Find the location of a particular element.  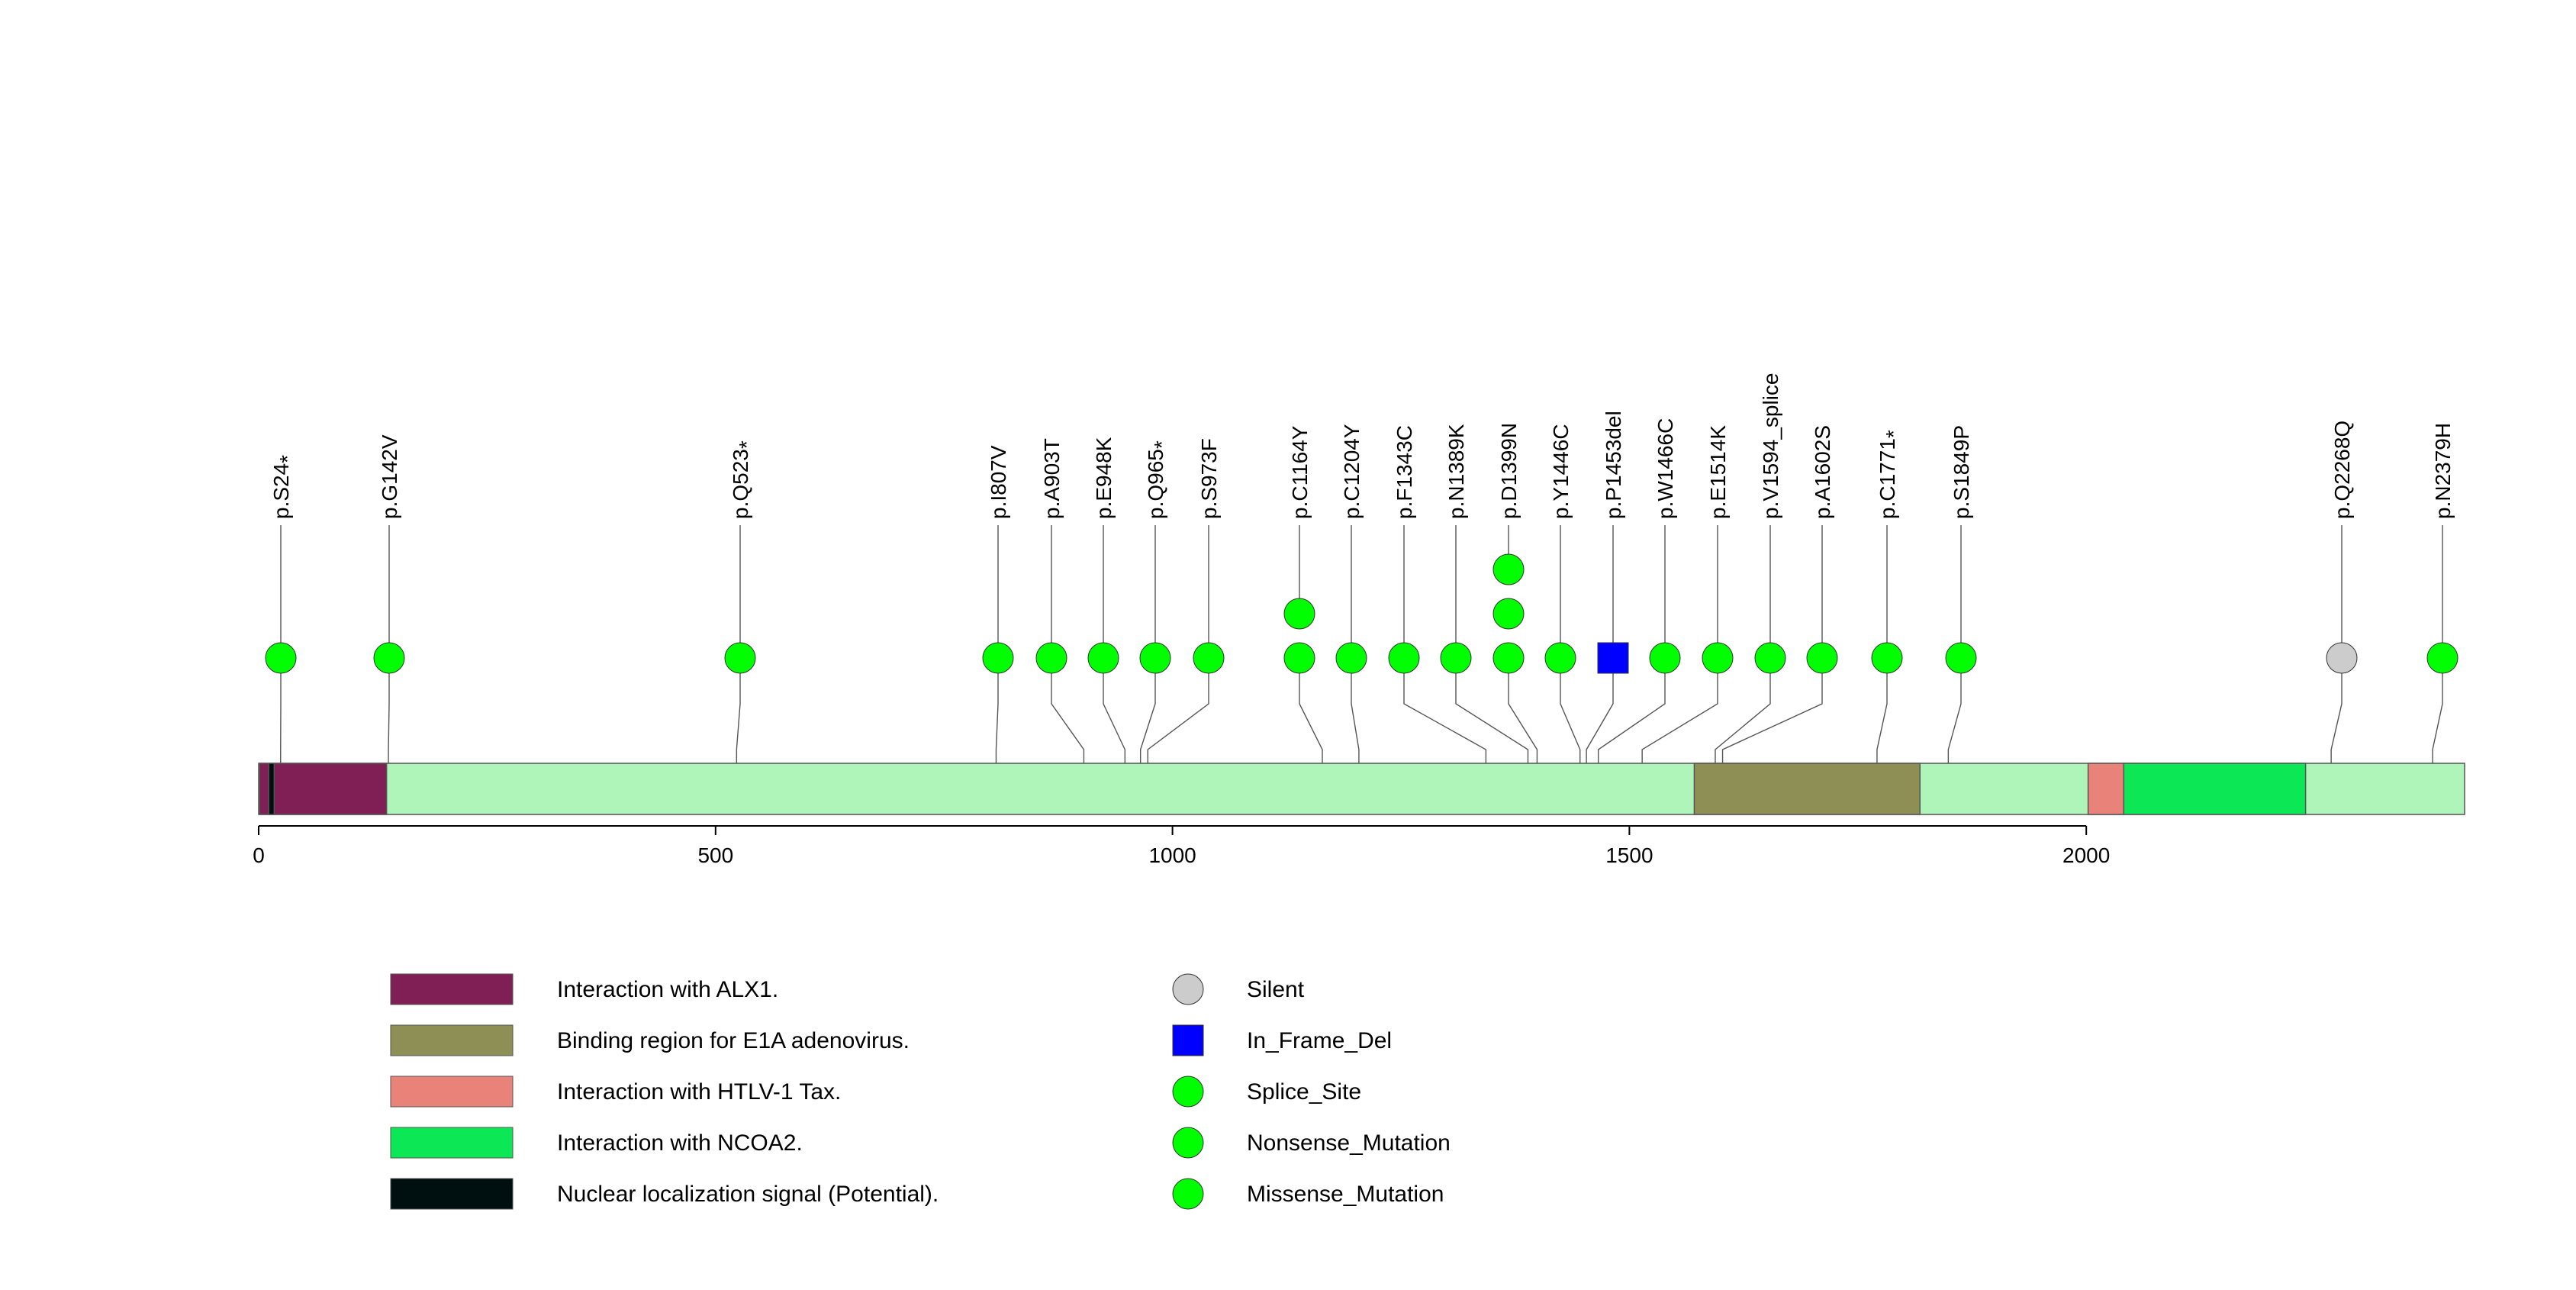

protein-track is located at coordinates (1361, 789).